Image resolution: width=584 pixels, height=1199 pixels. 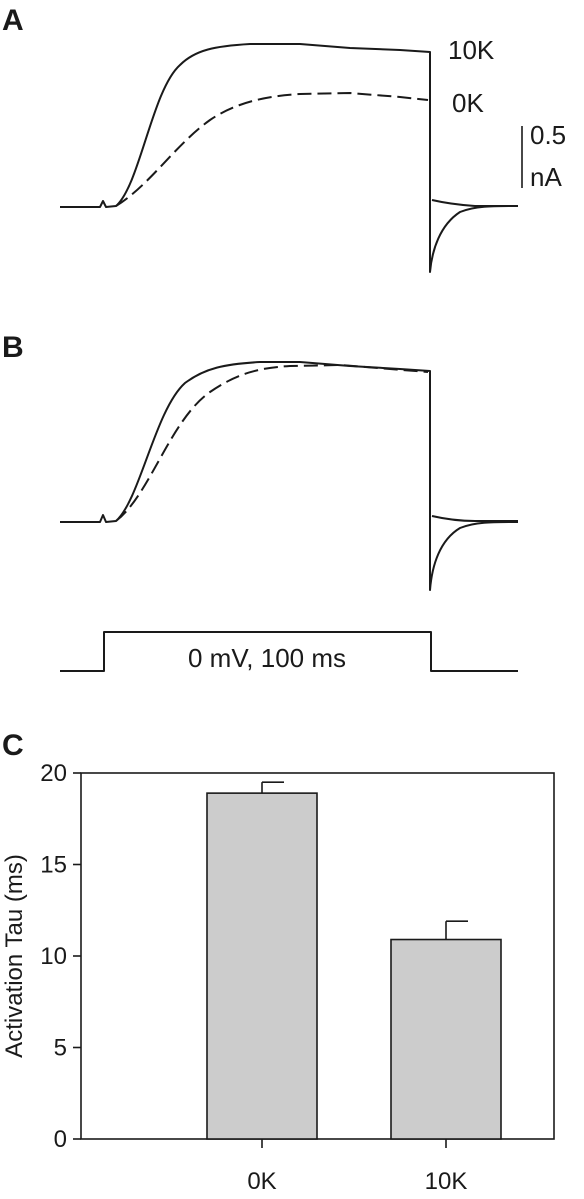 I want to click on protocol-label: 0 mV, 100 ms, so click(x=267, y=658).